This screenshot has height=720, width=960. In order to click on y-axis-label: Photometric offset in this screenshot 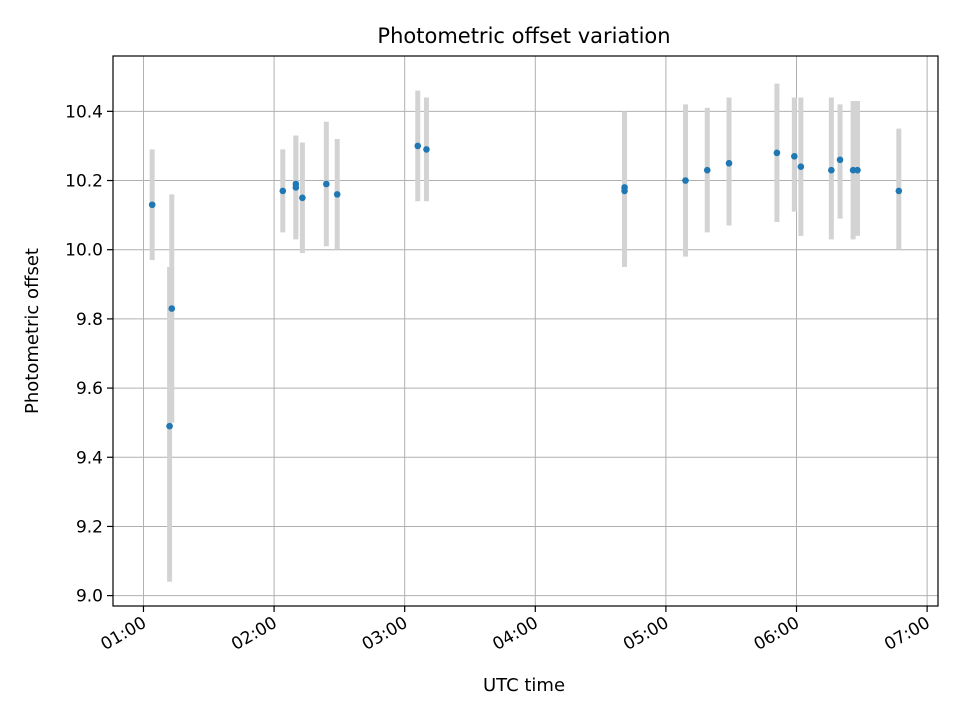, I will do `click(32, 331)`.